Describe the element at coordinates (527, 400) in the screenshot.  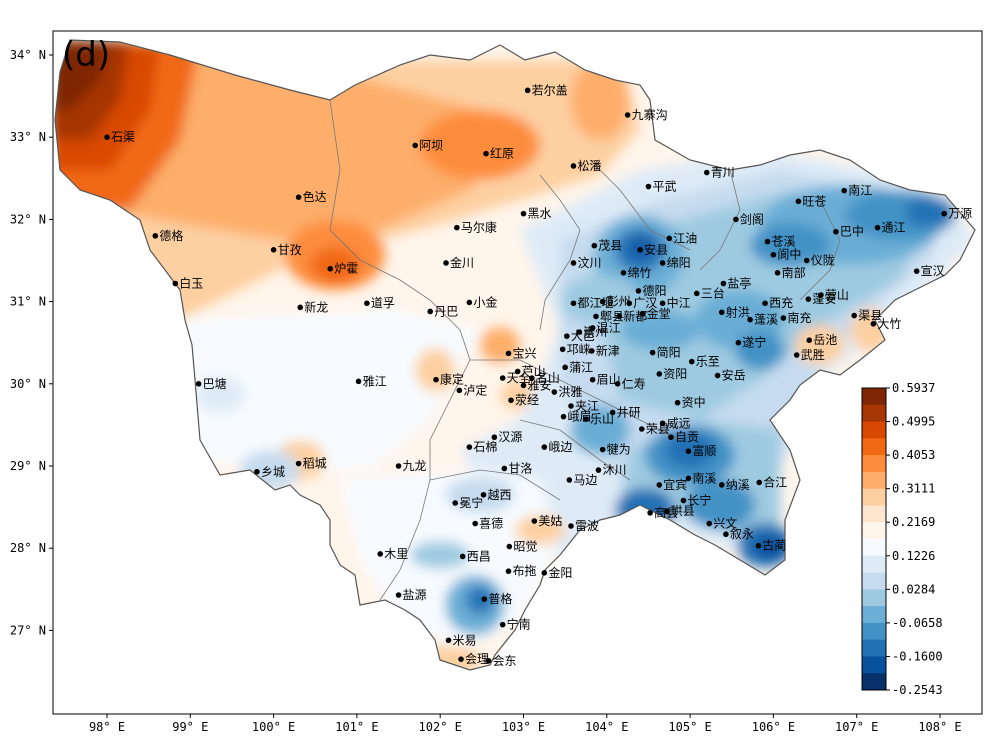
I see `city-label: 荥经` at that location.